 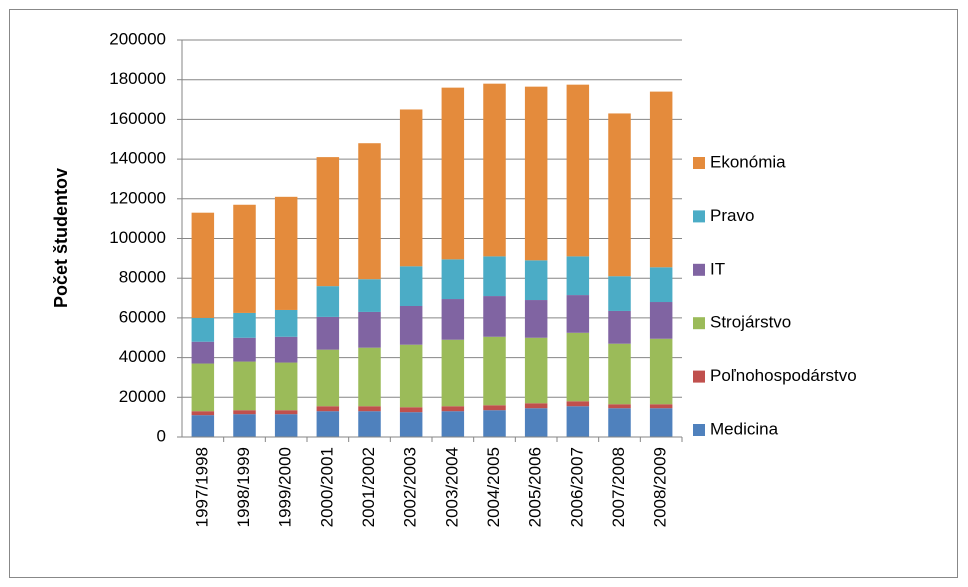 What do you see at coordinates (410, 487) in the screenshot?
I see `x-tick-label: 2002/2003` at bounding box center [410, 487].